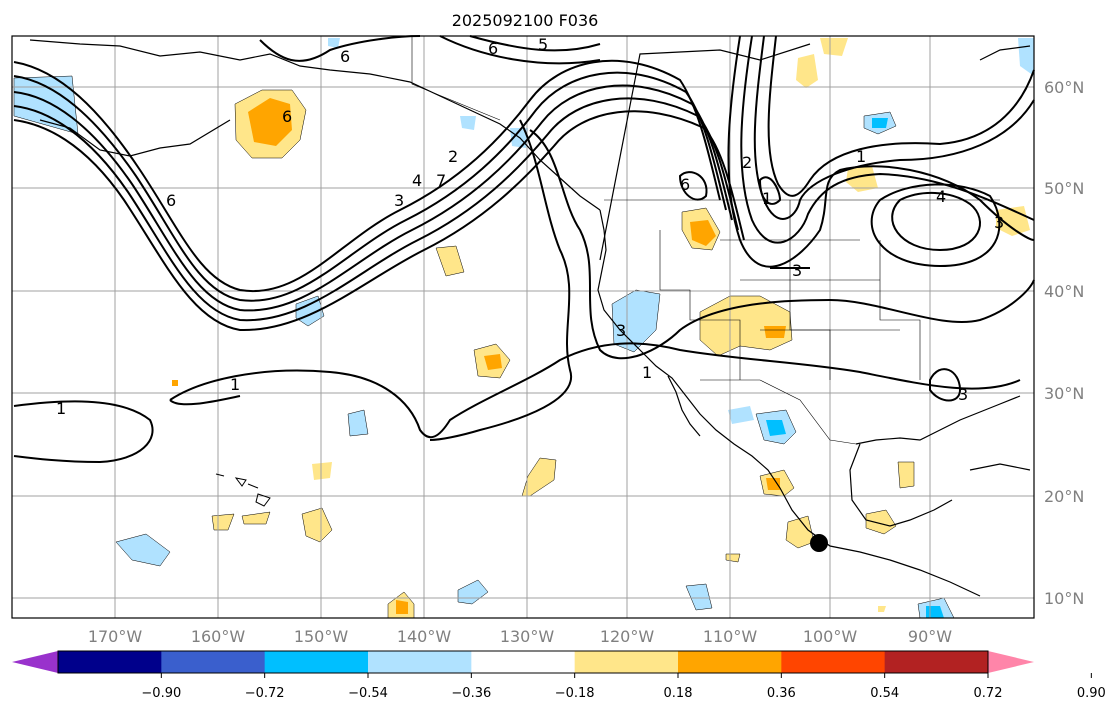 The image size is (1105, 712). Describe the element at coordinates (1005, 53) in the screenshot. I see `hudson-bay` at that location.